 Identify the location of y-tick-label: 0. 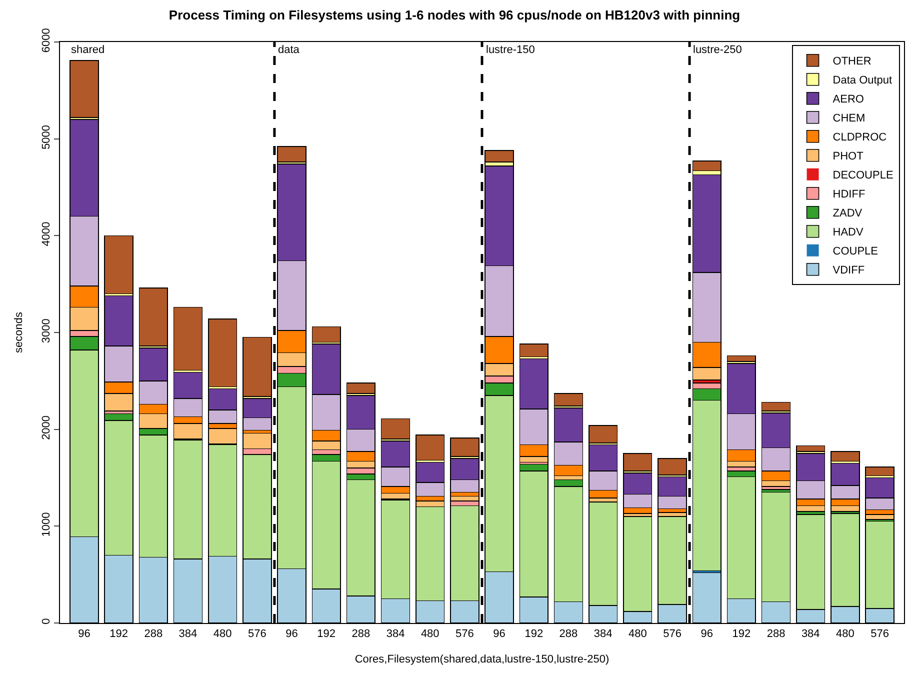
(46, 621).